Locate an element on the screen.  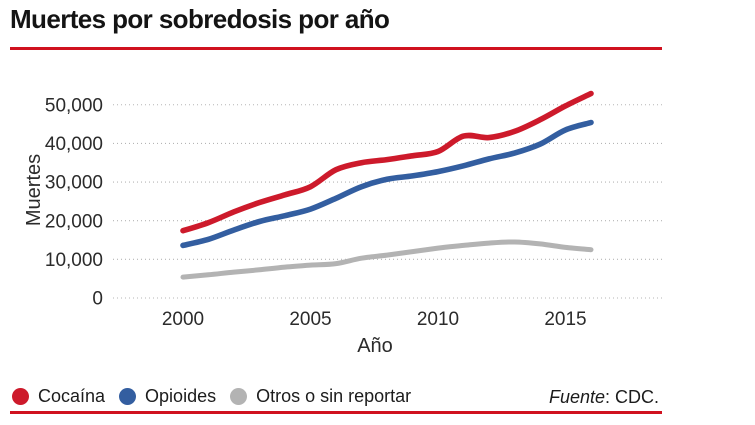
otros-dot-icon is located at coordinates (239, 396).